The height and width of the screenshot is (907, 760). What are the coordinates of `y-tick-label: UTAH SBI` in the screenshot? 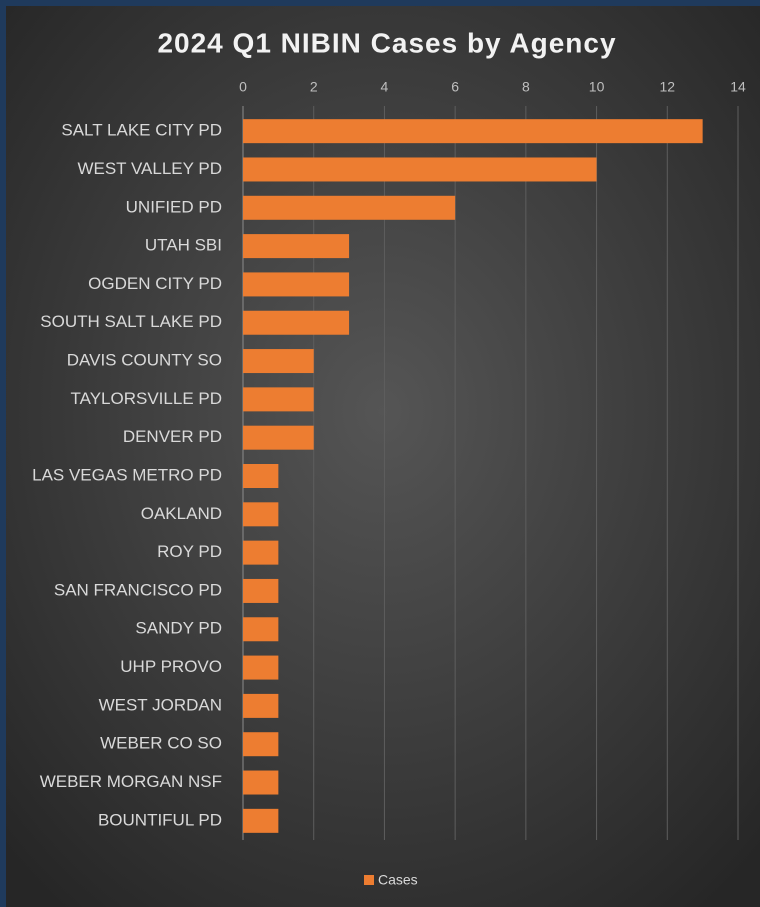 It's located at (183, 245).